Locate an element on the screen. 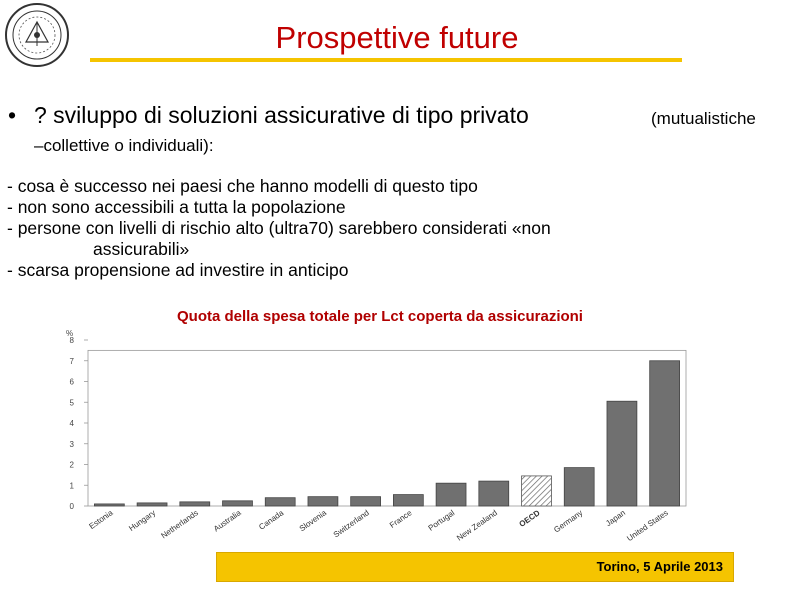  y-tick-label: 0 is located at coordinates (72, 506).